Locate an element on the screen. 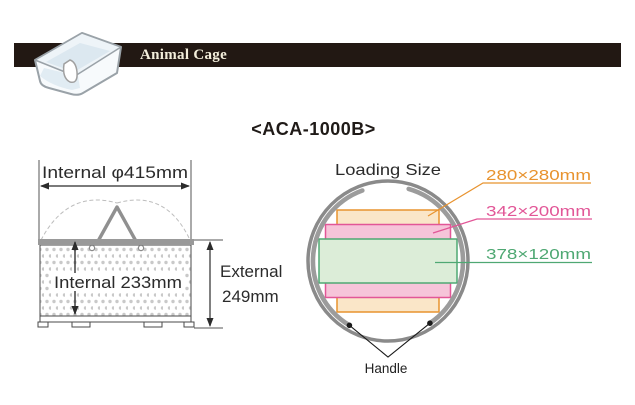 The image size is (635, 405). load-rect-378x120 is located at coordinates (388, 261).